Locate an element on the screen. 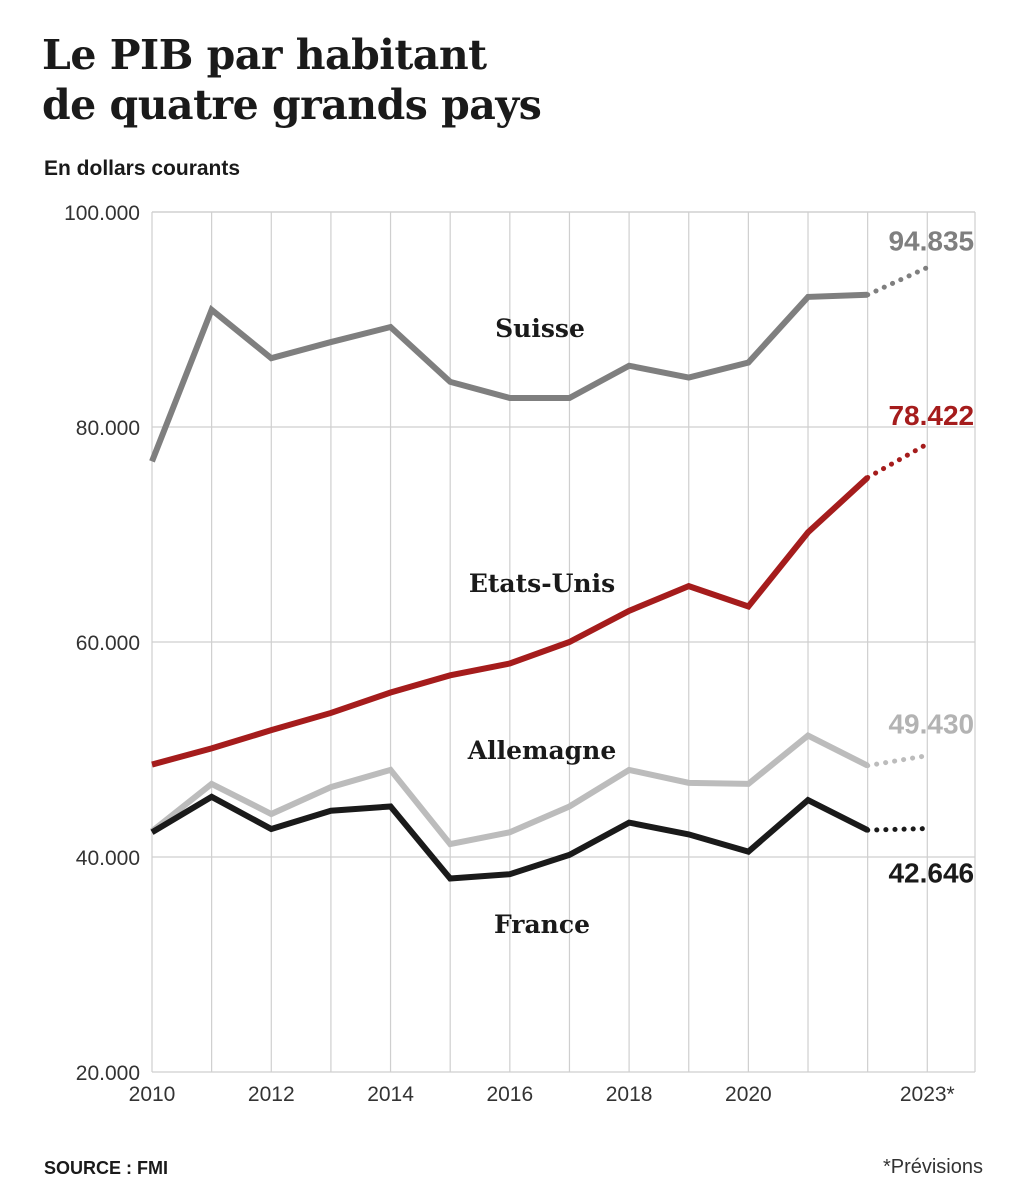 The width and height of the screenshot is (1035, 1200). x-tick-label: 2018 is located at coordinates (629, 1094).